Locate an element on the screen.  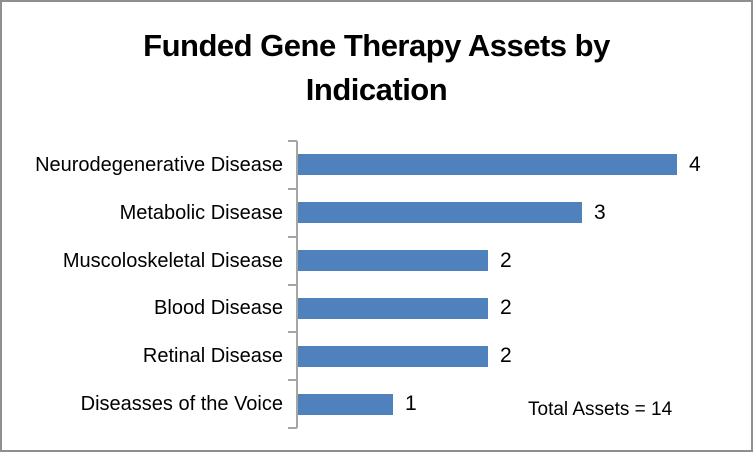
value-label: 3 is located at coordinates (600, 212).